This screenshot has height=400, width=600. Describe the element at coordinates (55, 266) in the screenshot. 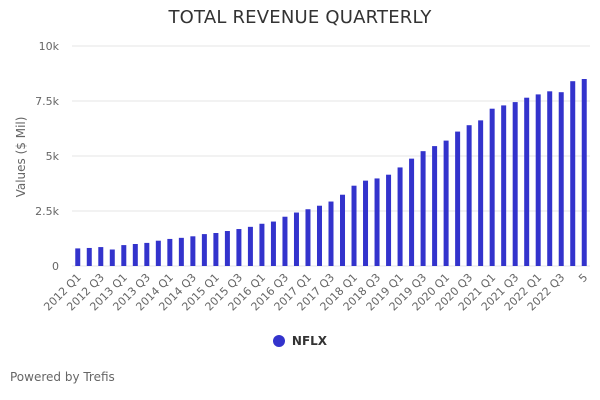

I see `y-tick-label: 0` at that location.